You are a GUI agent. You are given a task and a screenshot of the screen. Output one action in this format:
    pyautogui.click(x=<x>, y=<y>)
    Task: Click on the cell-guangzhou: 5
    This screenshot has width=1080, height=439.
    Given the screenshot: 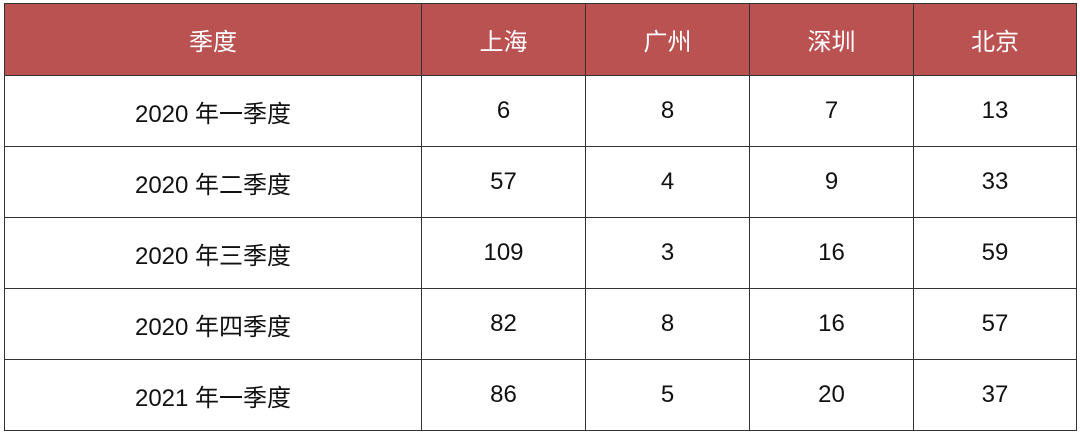 What is the action you would take?
    pyautogui.click(x=667, y=395)
    